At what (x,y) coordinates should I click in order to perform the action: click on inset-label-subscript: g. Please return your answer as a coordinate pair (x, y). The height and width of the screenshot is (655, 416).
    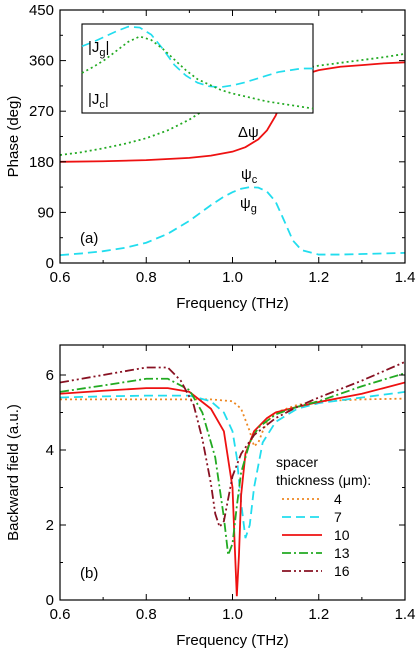
    Looking at the image, I should click on (102, 53).